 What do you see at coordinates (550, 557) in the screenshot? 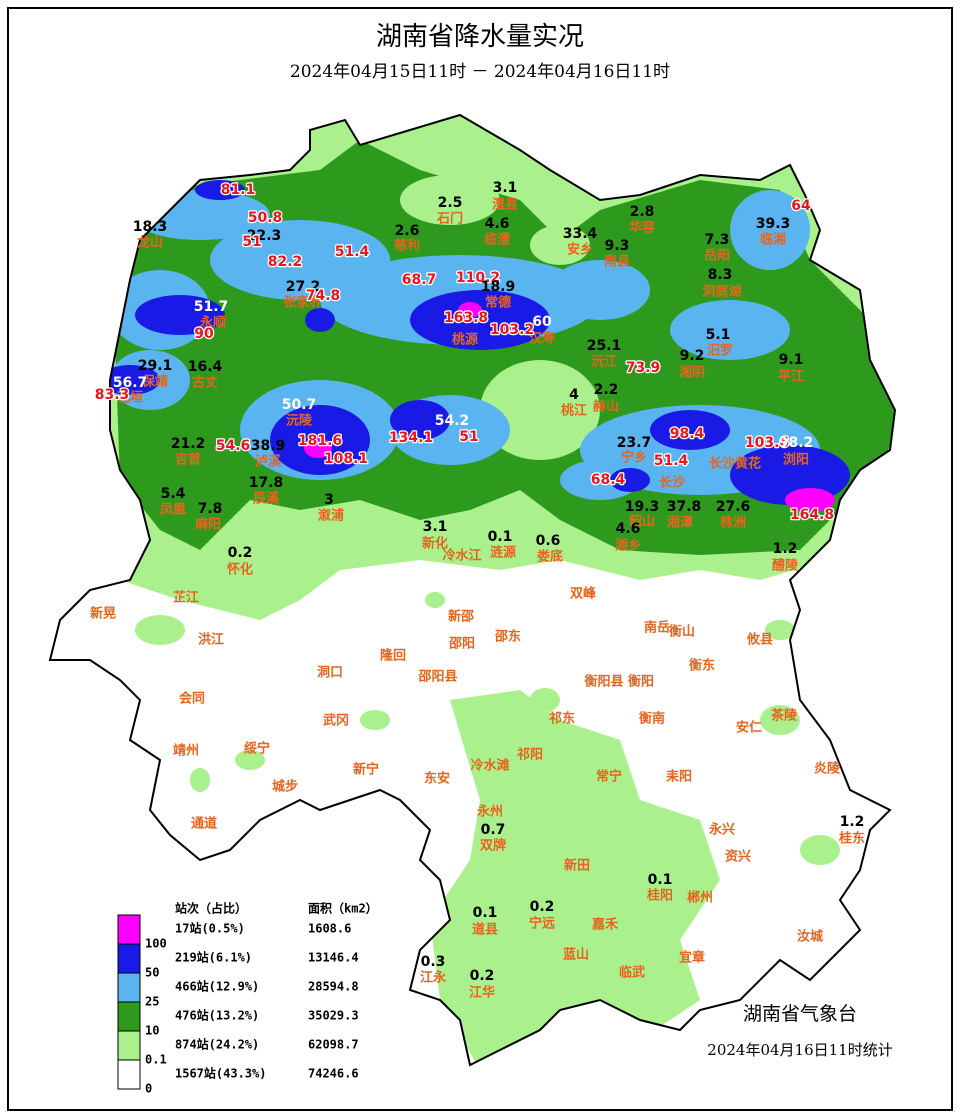
I see `place-name: 娄底` at bounding box center [550, 557].